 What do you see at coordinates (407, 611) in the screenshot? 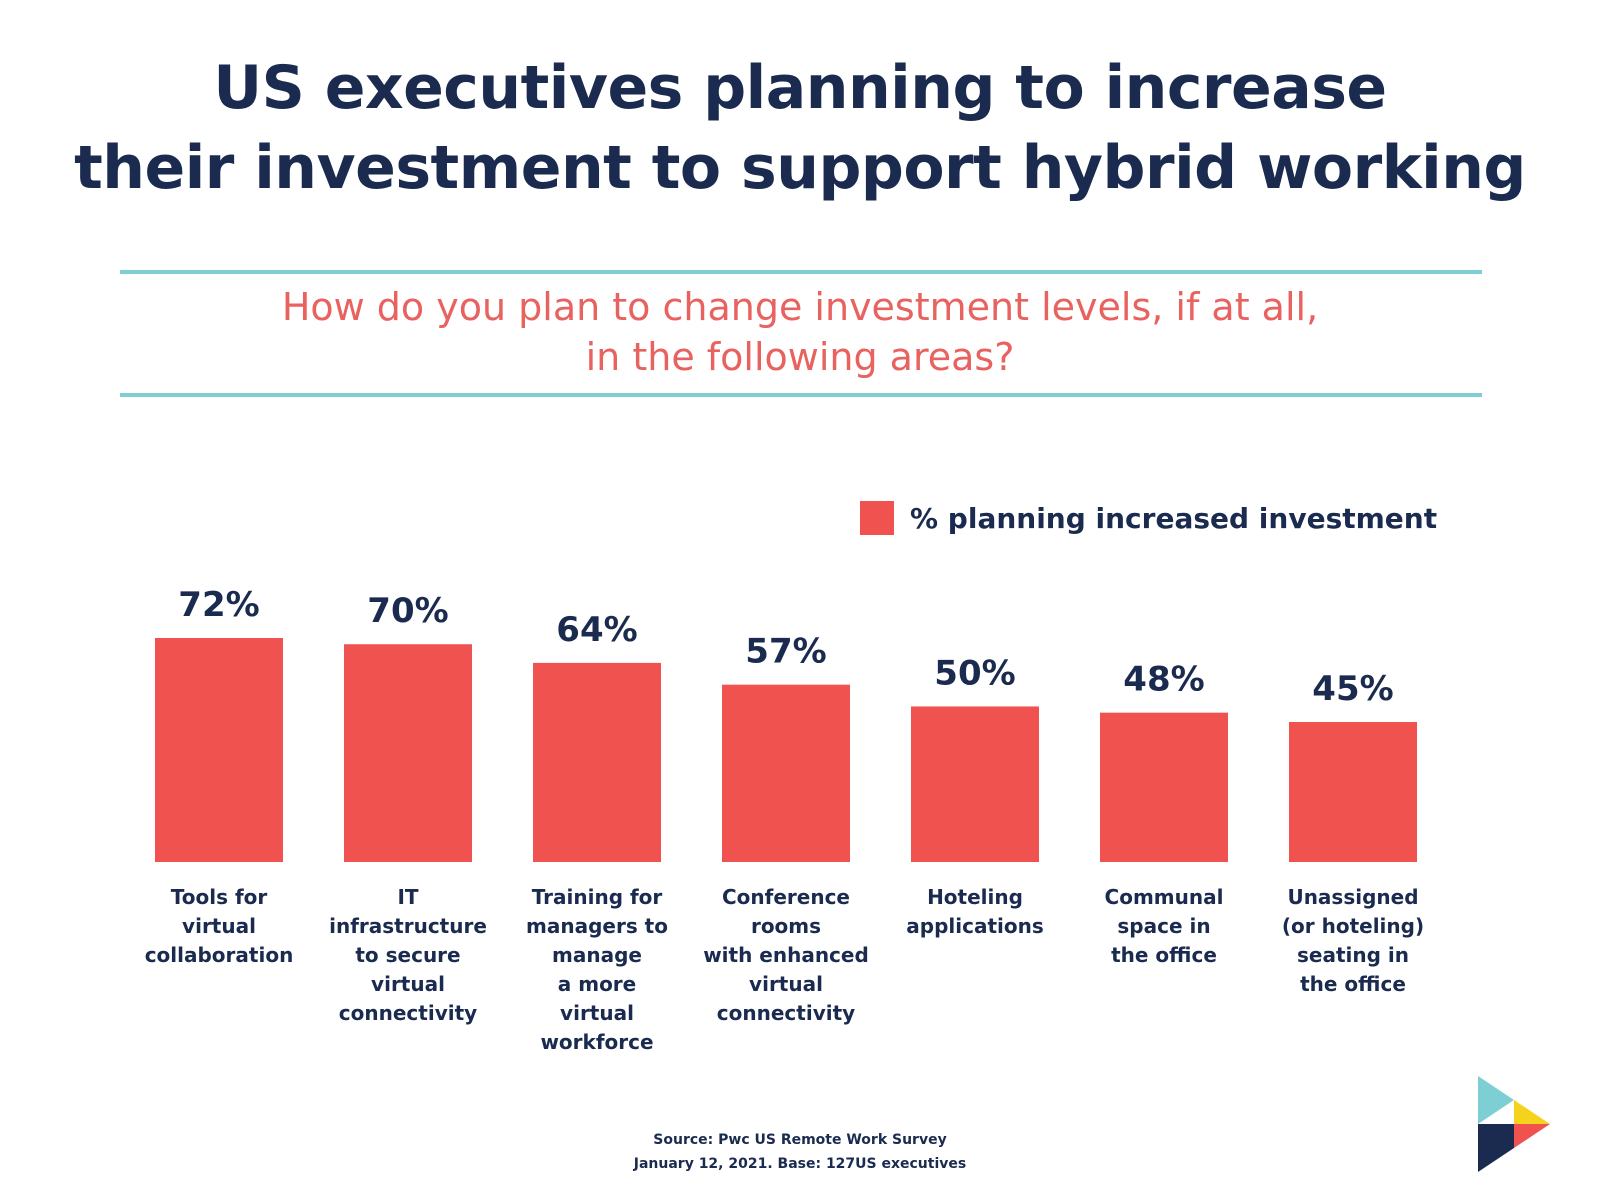
I see `value-label-2: 70%` at bounding box center [407, 611].